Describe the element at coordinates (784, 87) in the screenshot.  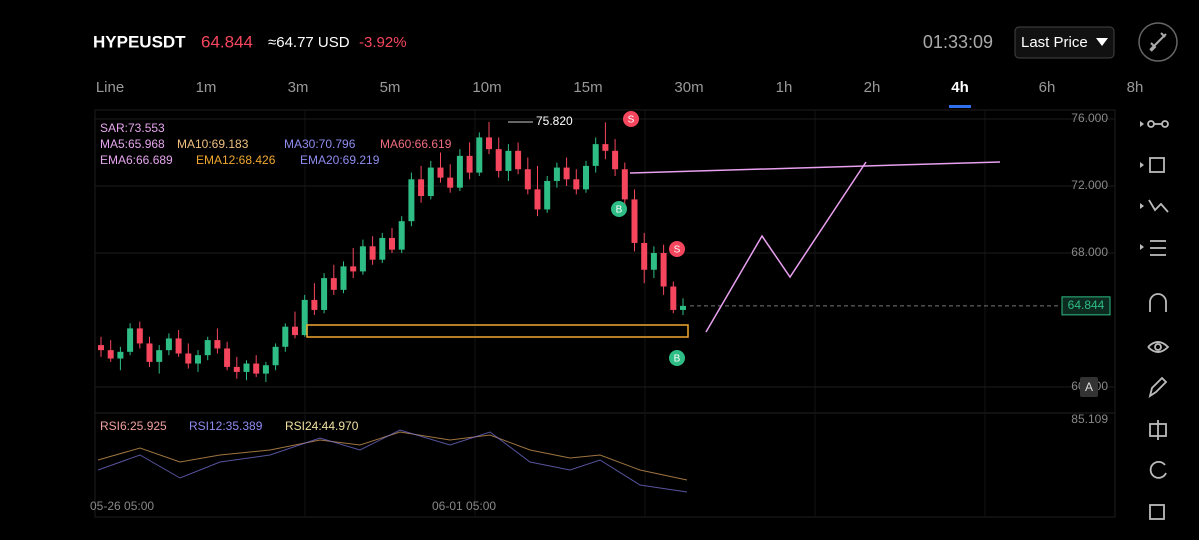
I see `timeframe-tab: 1h` at that location.